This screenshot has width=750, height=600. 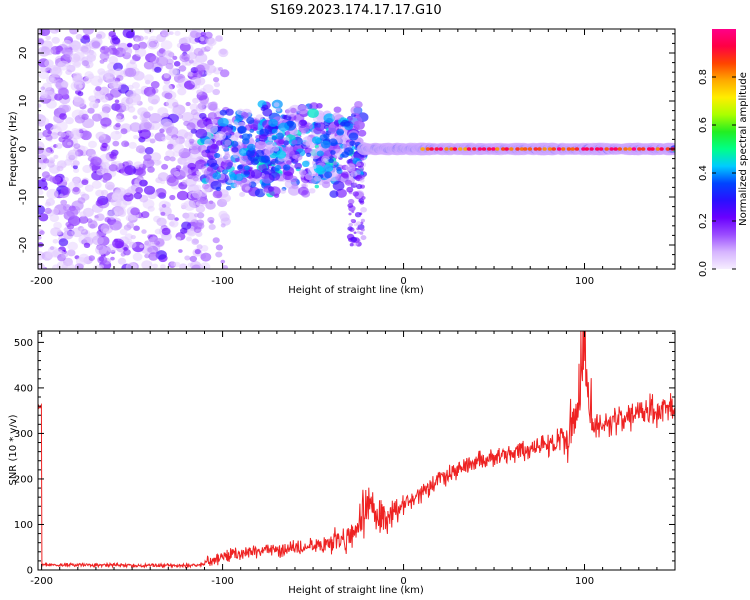 What do you see at coordinates (23, 479) in the screenshot?
I see `y-tick-label: 200` at bounding box center [23, 479].